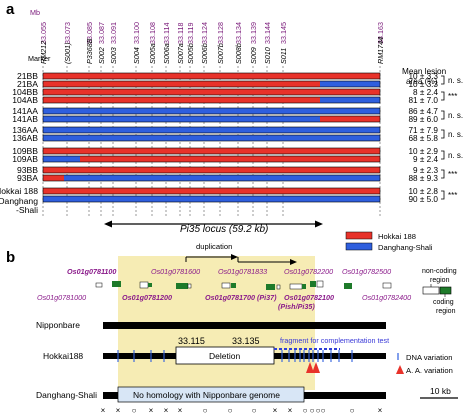 The width and height of the screenshot is (474, 418). Describe the element at coordinates (308, 271) in the screenshot. I see `gene-label-0782200: Os01g0782200` at that location.